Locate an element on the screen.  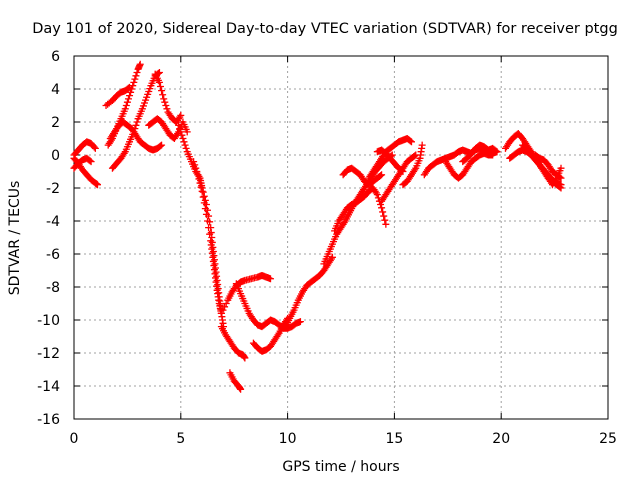
y-axis-label: SDTVAR / TECUs is located at coordinates (15, 238).